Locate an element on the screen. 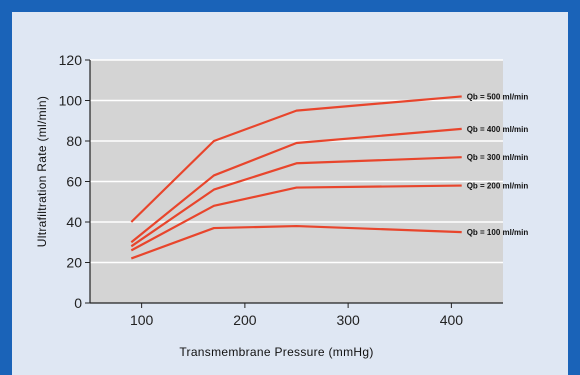  series-label: Qb = 500 ml/min is located at coordinates (498, 96).